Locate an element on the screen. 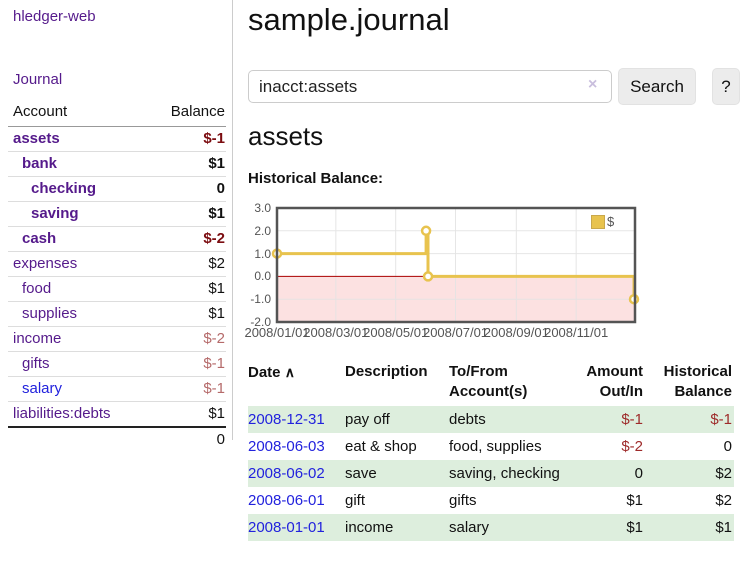 This screenshot has height=582, width=742. account-link: expenses is located at coordinates (45, 263).